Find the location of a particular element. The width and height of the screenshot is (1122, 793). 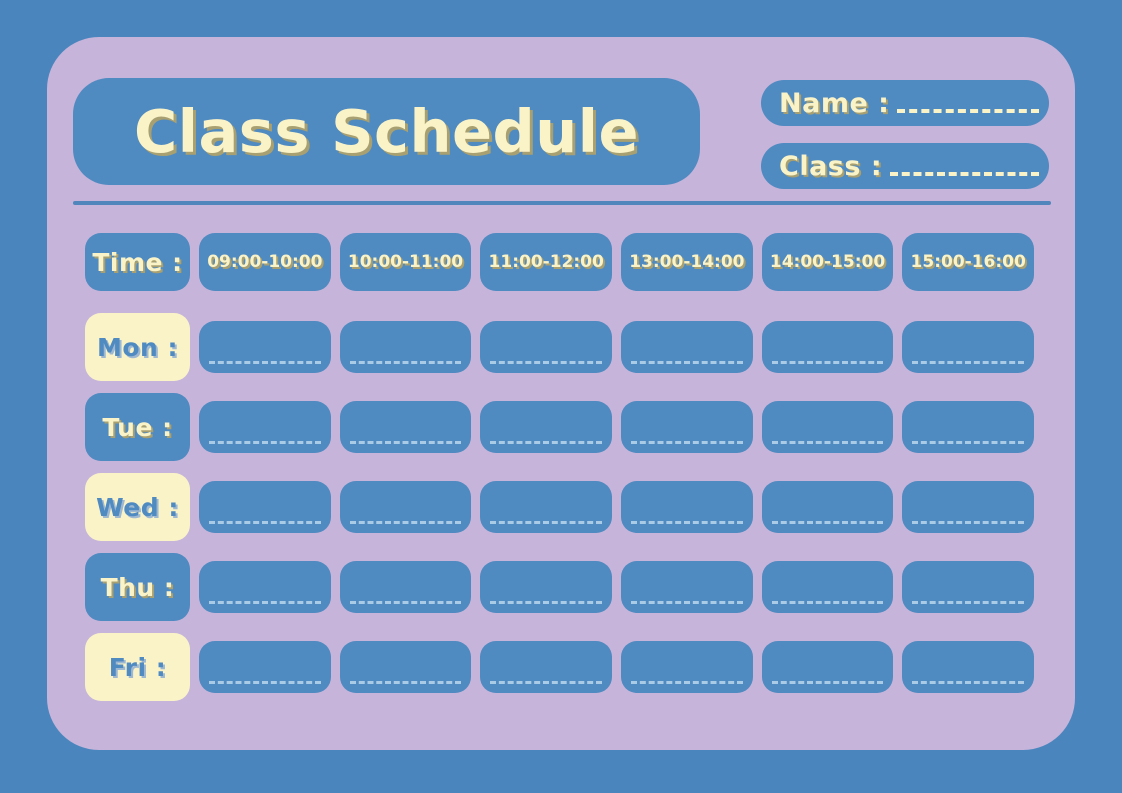

day-label-cell-thu: Thu : is located at coordinates (137, 587).